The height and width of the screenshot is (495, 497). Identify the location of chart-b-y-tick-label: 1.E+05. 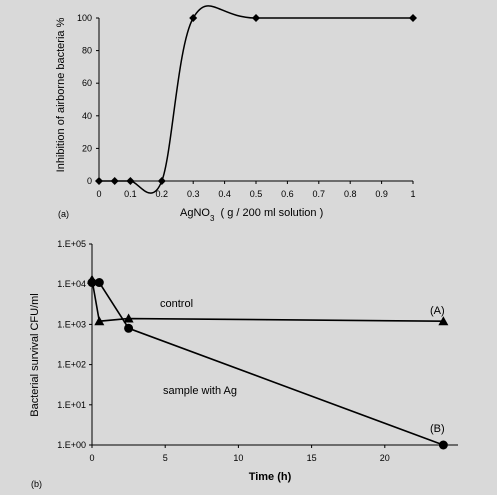
(71, 244).